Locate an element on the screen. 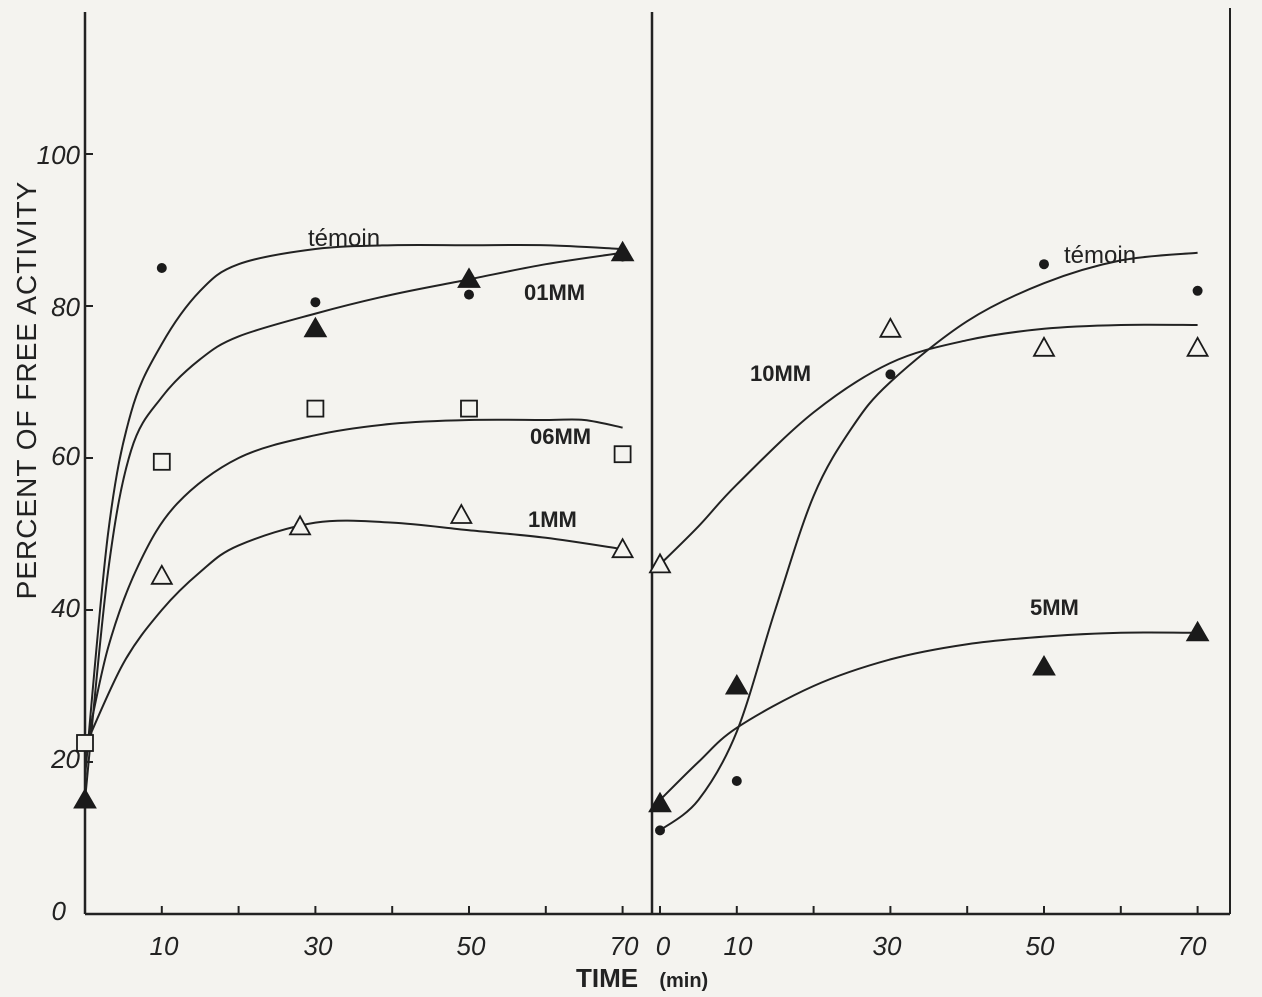 The image size is (1262, 997). annotation-left-06mm: 06MM is located at coordinates (560, 436).